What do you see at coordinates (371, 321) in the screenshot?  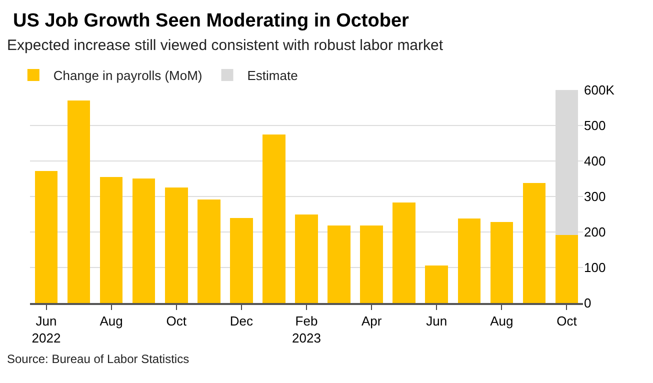 I see `x-tick-label: Apr` at bounding box center [371, 321].